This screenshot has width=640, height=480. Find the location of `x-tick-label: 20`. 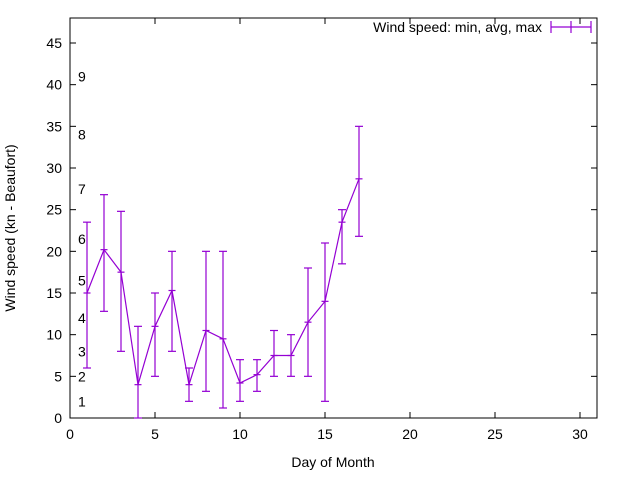

x-tick-label: 20 is located at coordinates (410, 434).